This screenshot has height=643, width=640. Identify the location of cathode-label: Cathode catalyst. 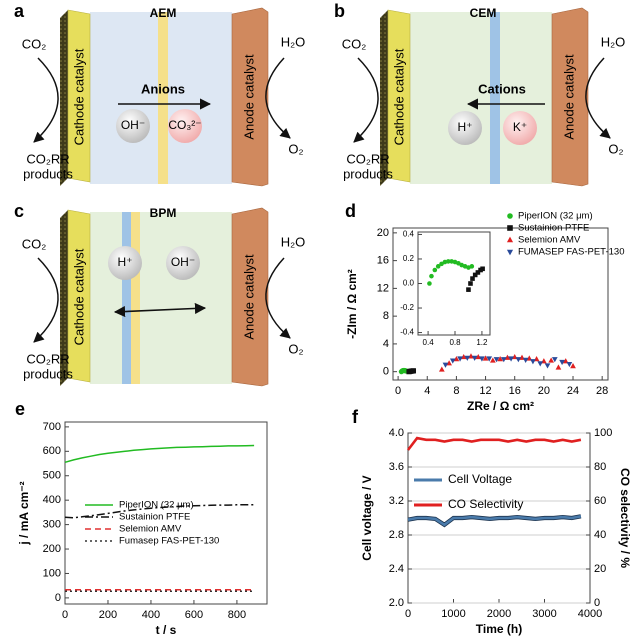
(78, 296).